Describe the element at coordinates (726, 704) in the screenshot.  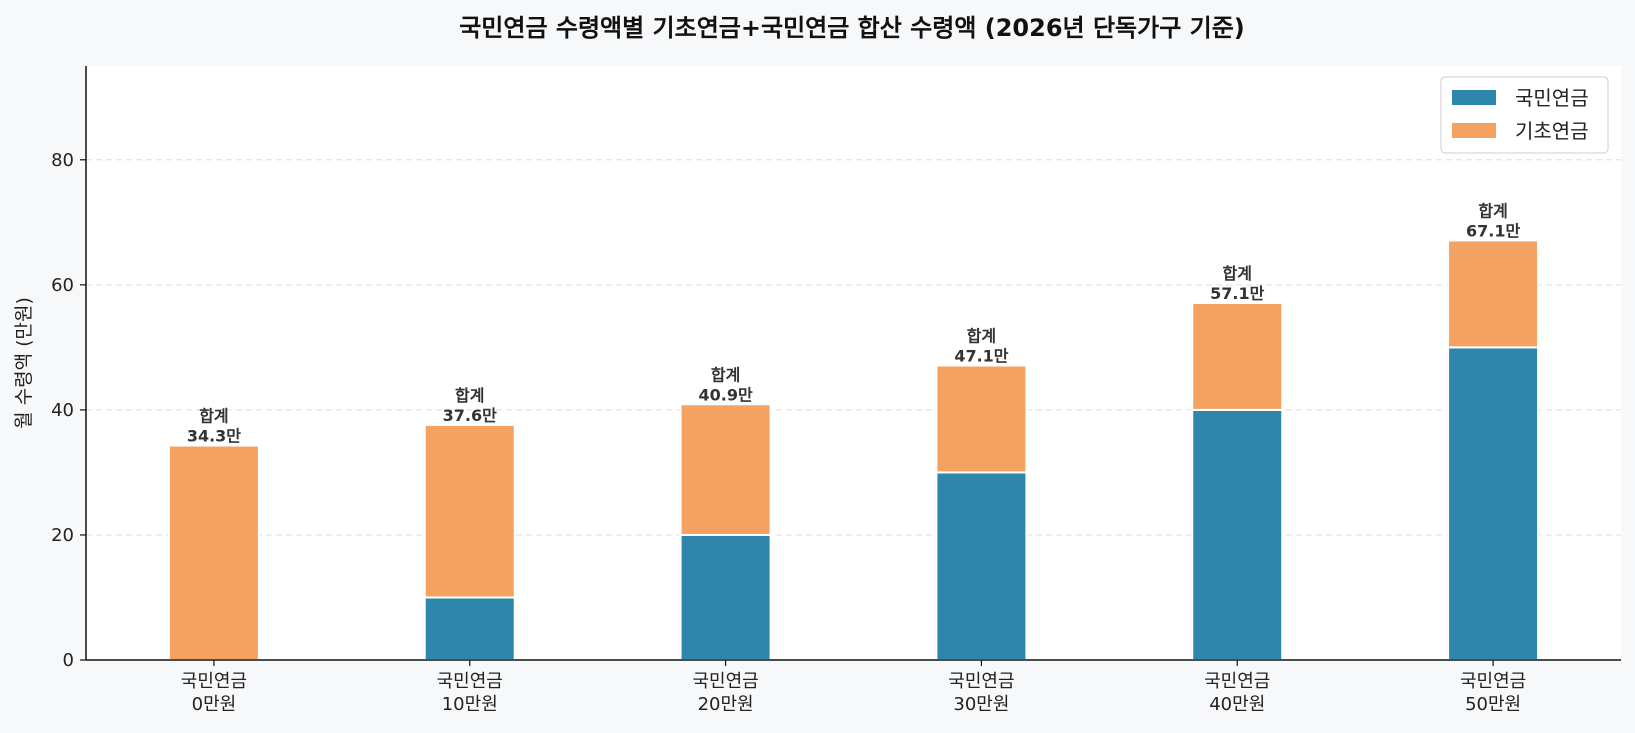
I see `x-tick-label-line2: 20만원` at that location.